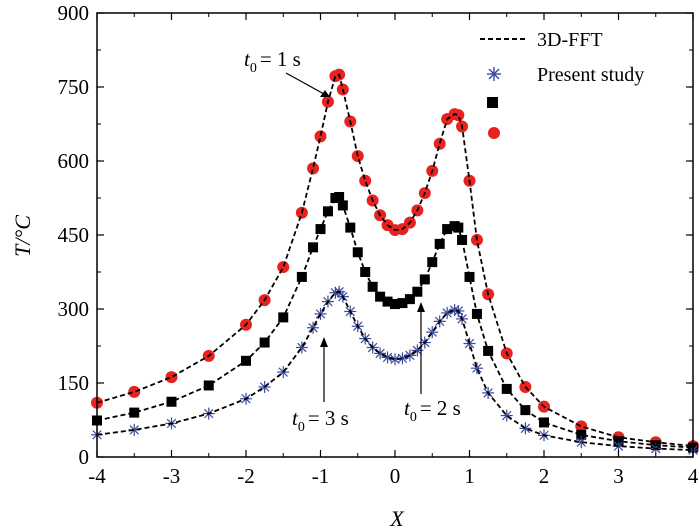 Image resolution: width=700 pixels, height=532 pixels. Describe the element at coordinates (74, 87) in the screenshot. I see `y-tick-label: 750` at that location.